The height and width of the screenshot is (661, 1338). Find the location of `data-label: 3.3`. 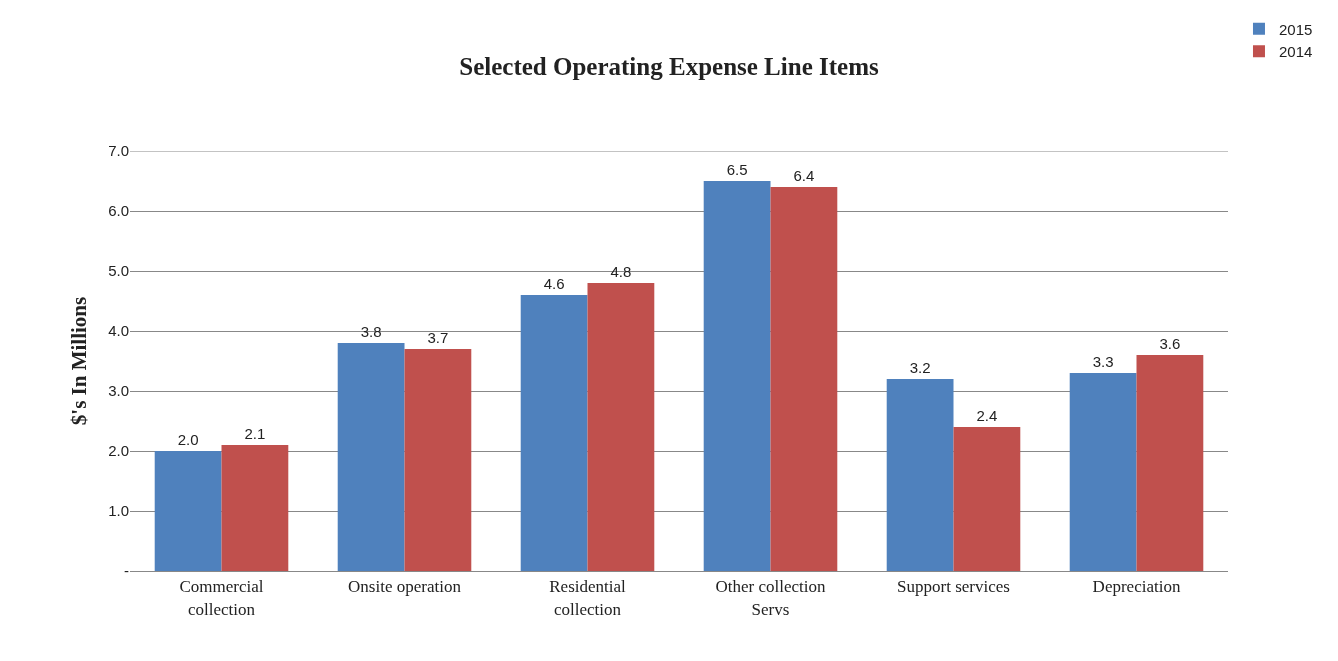

data-label: 3.3 is located at coordinates (1103, 361).